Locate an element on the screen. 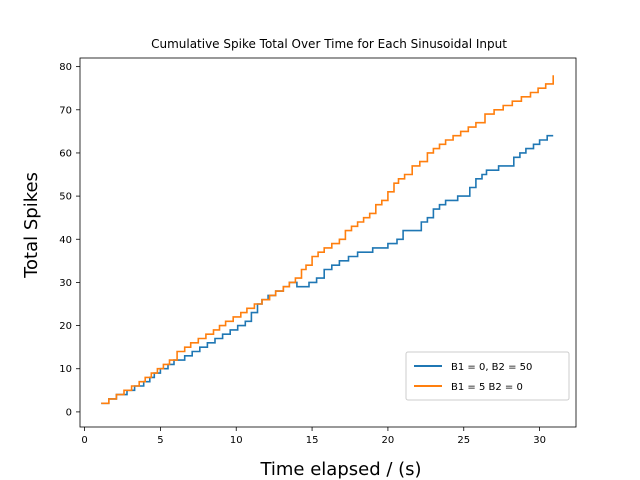  y-axis: 0 10 20 30 40 50 60 70 80 is located at coordinates (69, 240).